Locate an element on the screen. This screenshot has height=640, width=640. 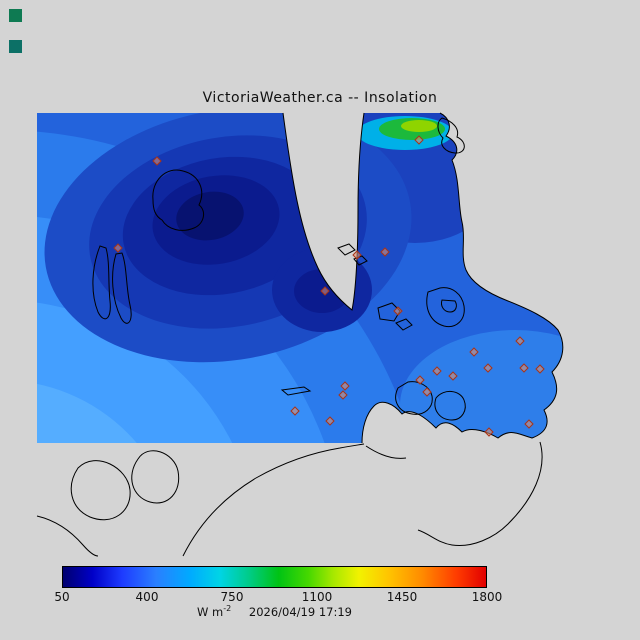
contour-band-high is located at coordinates (419, 126).